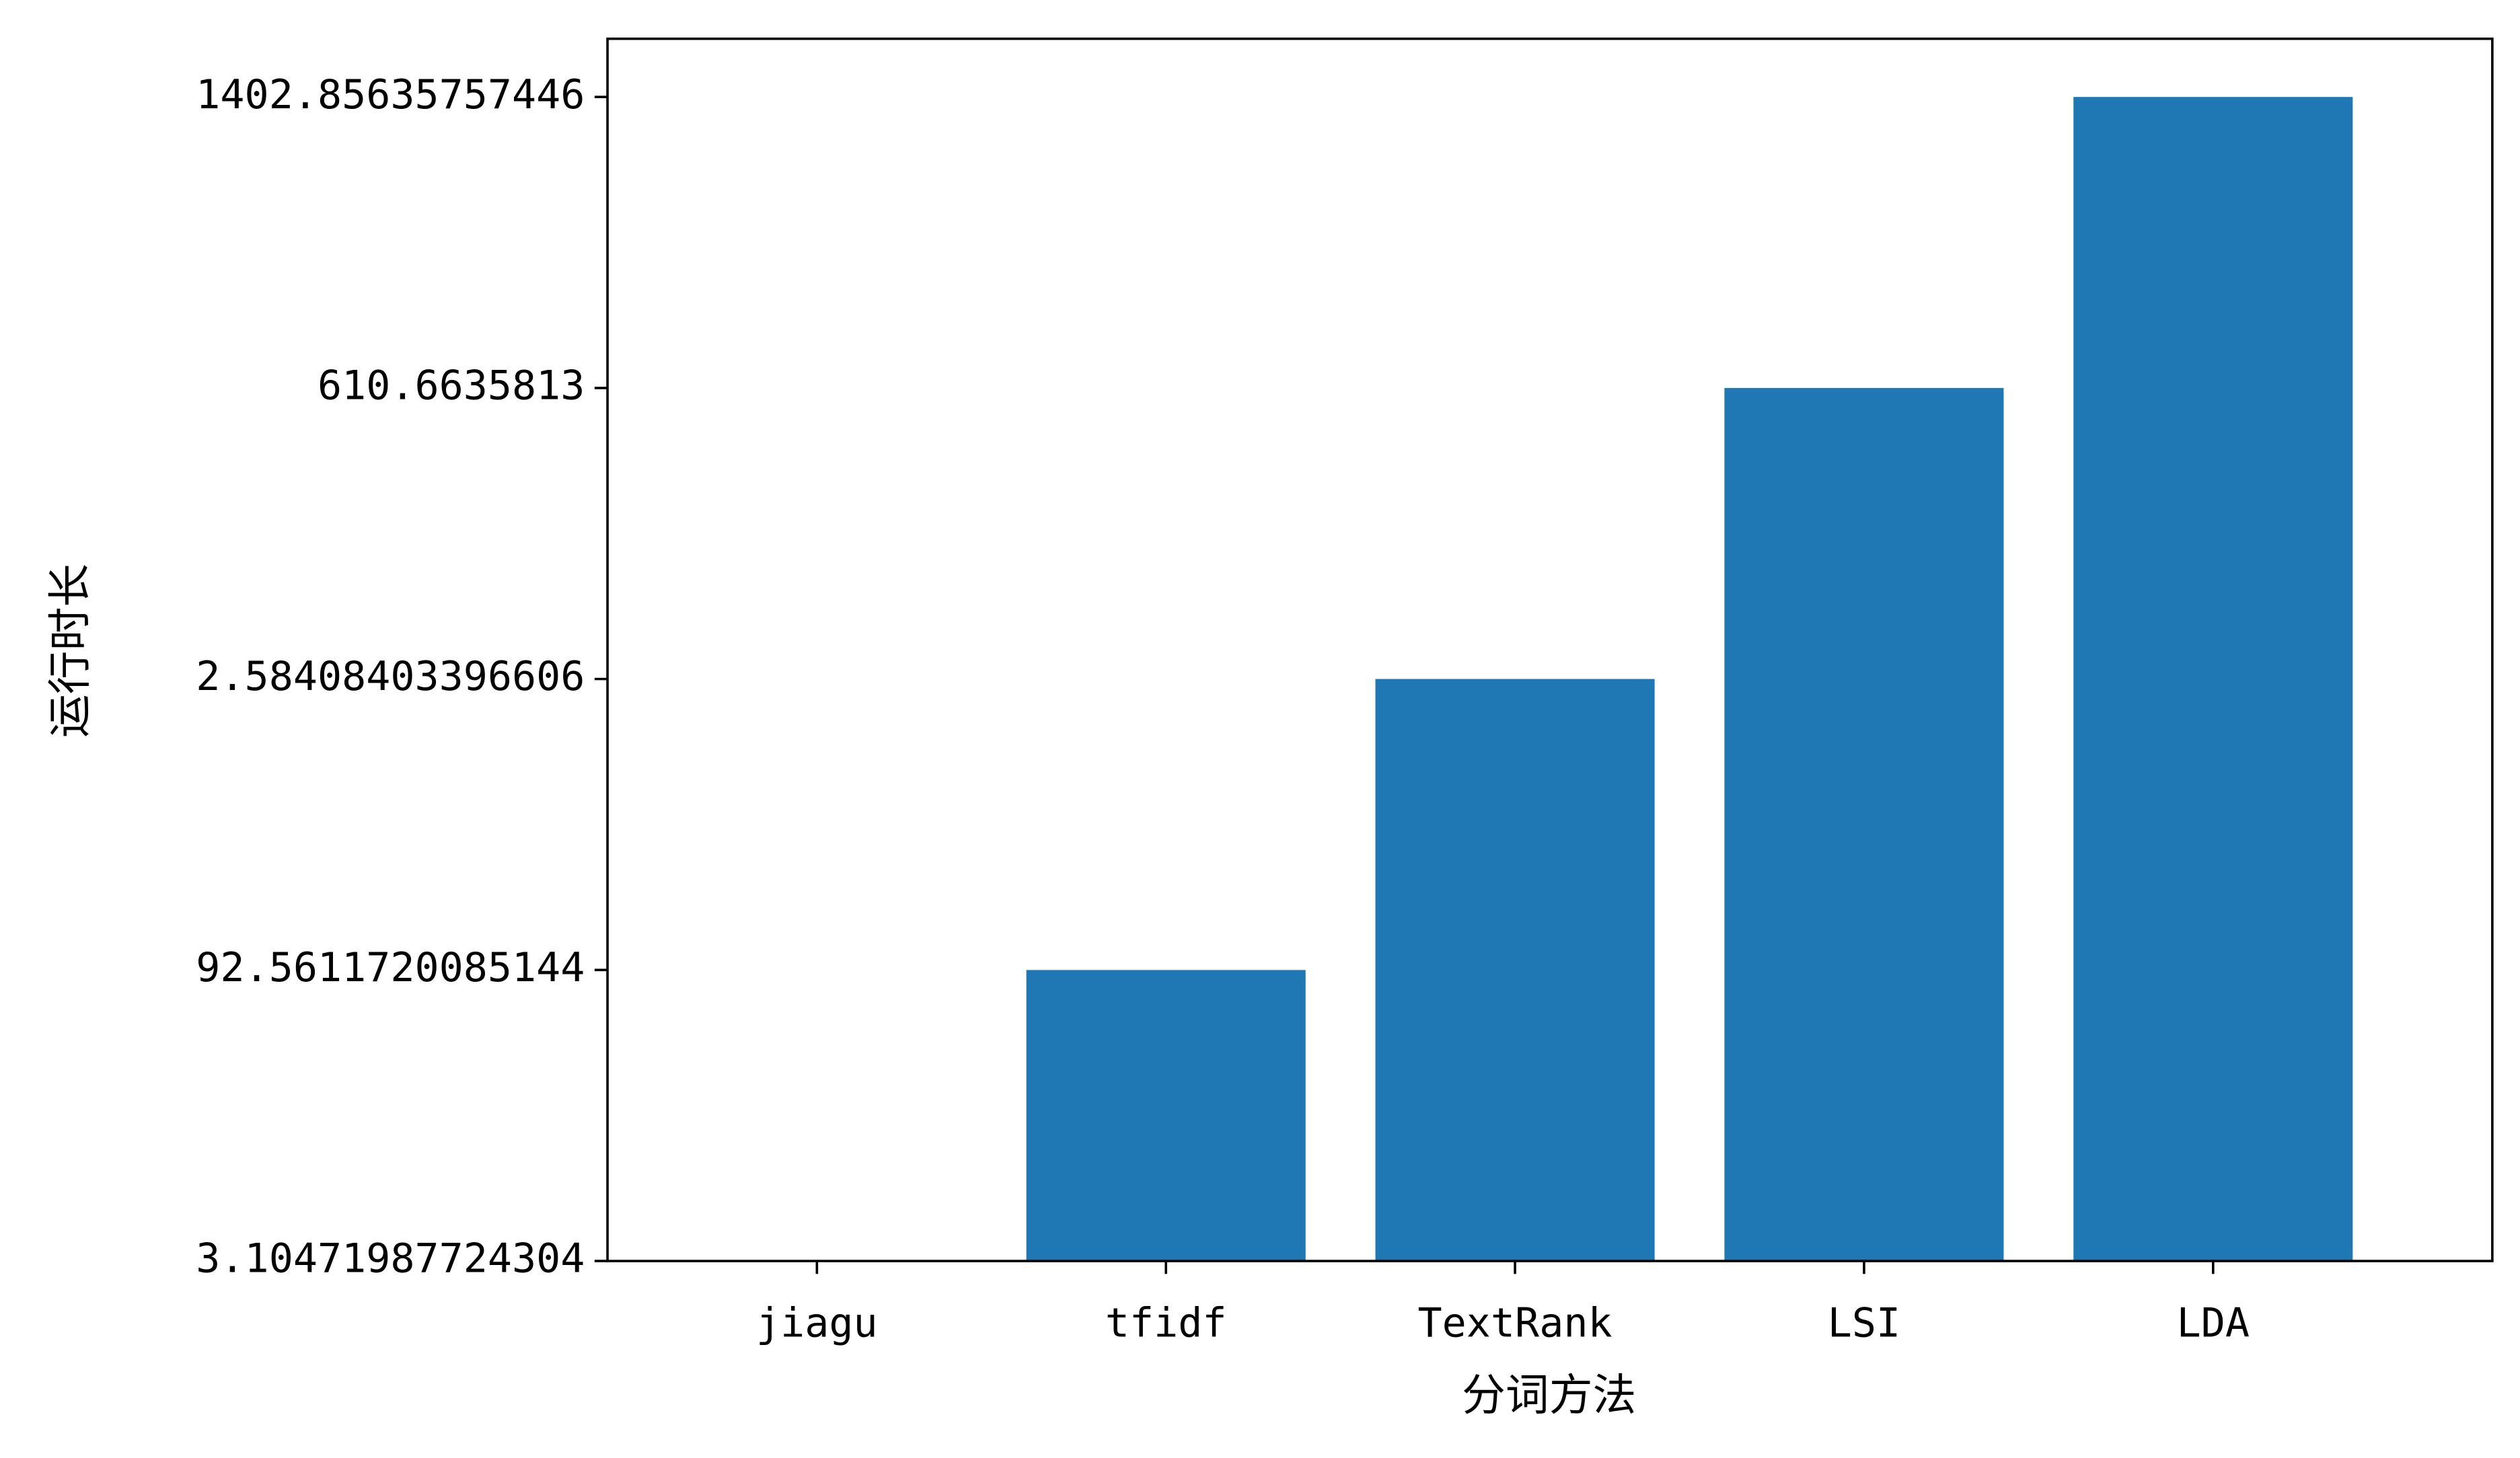  I want to click on x-tick-label: TextRank, so click(1516, 1324).